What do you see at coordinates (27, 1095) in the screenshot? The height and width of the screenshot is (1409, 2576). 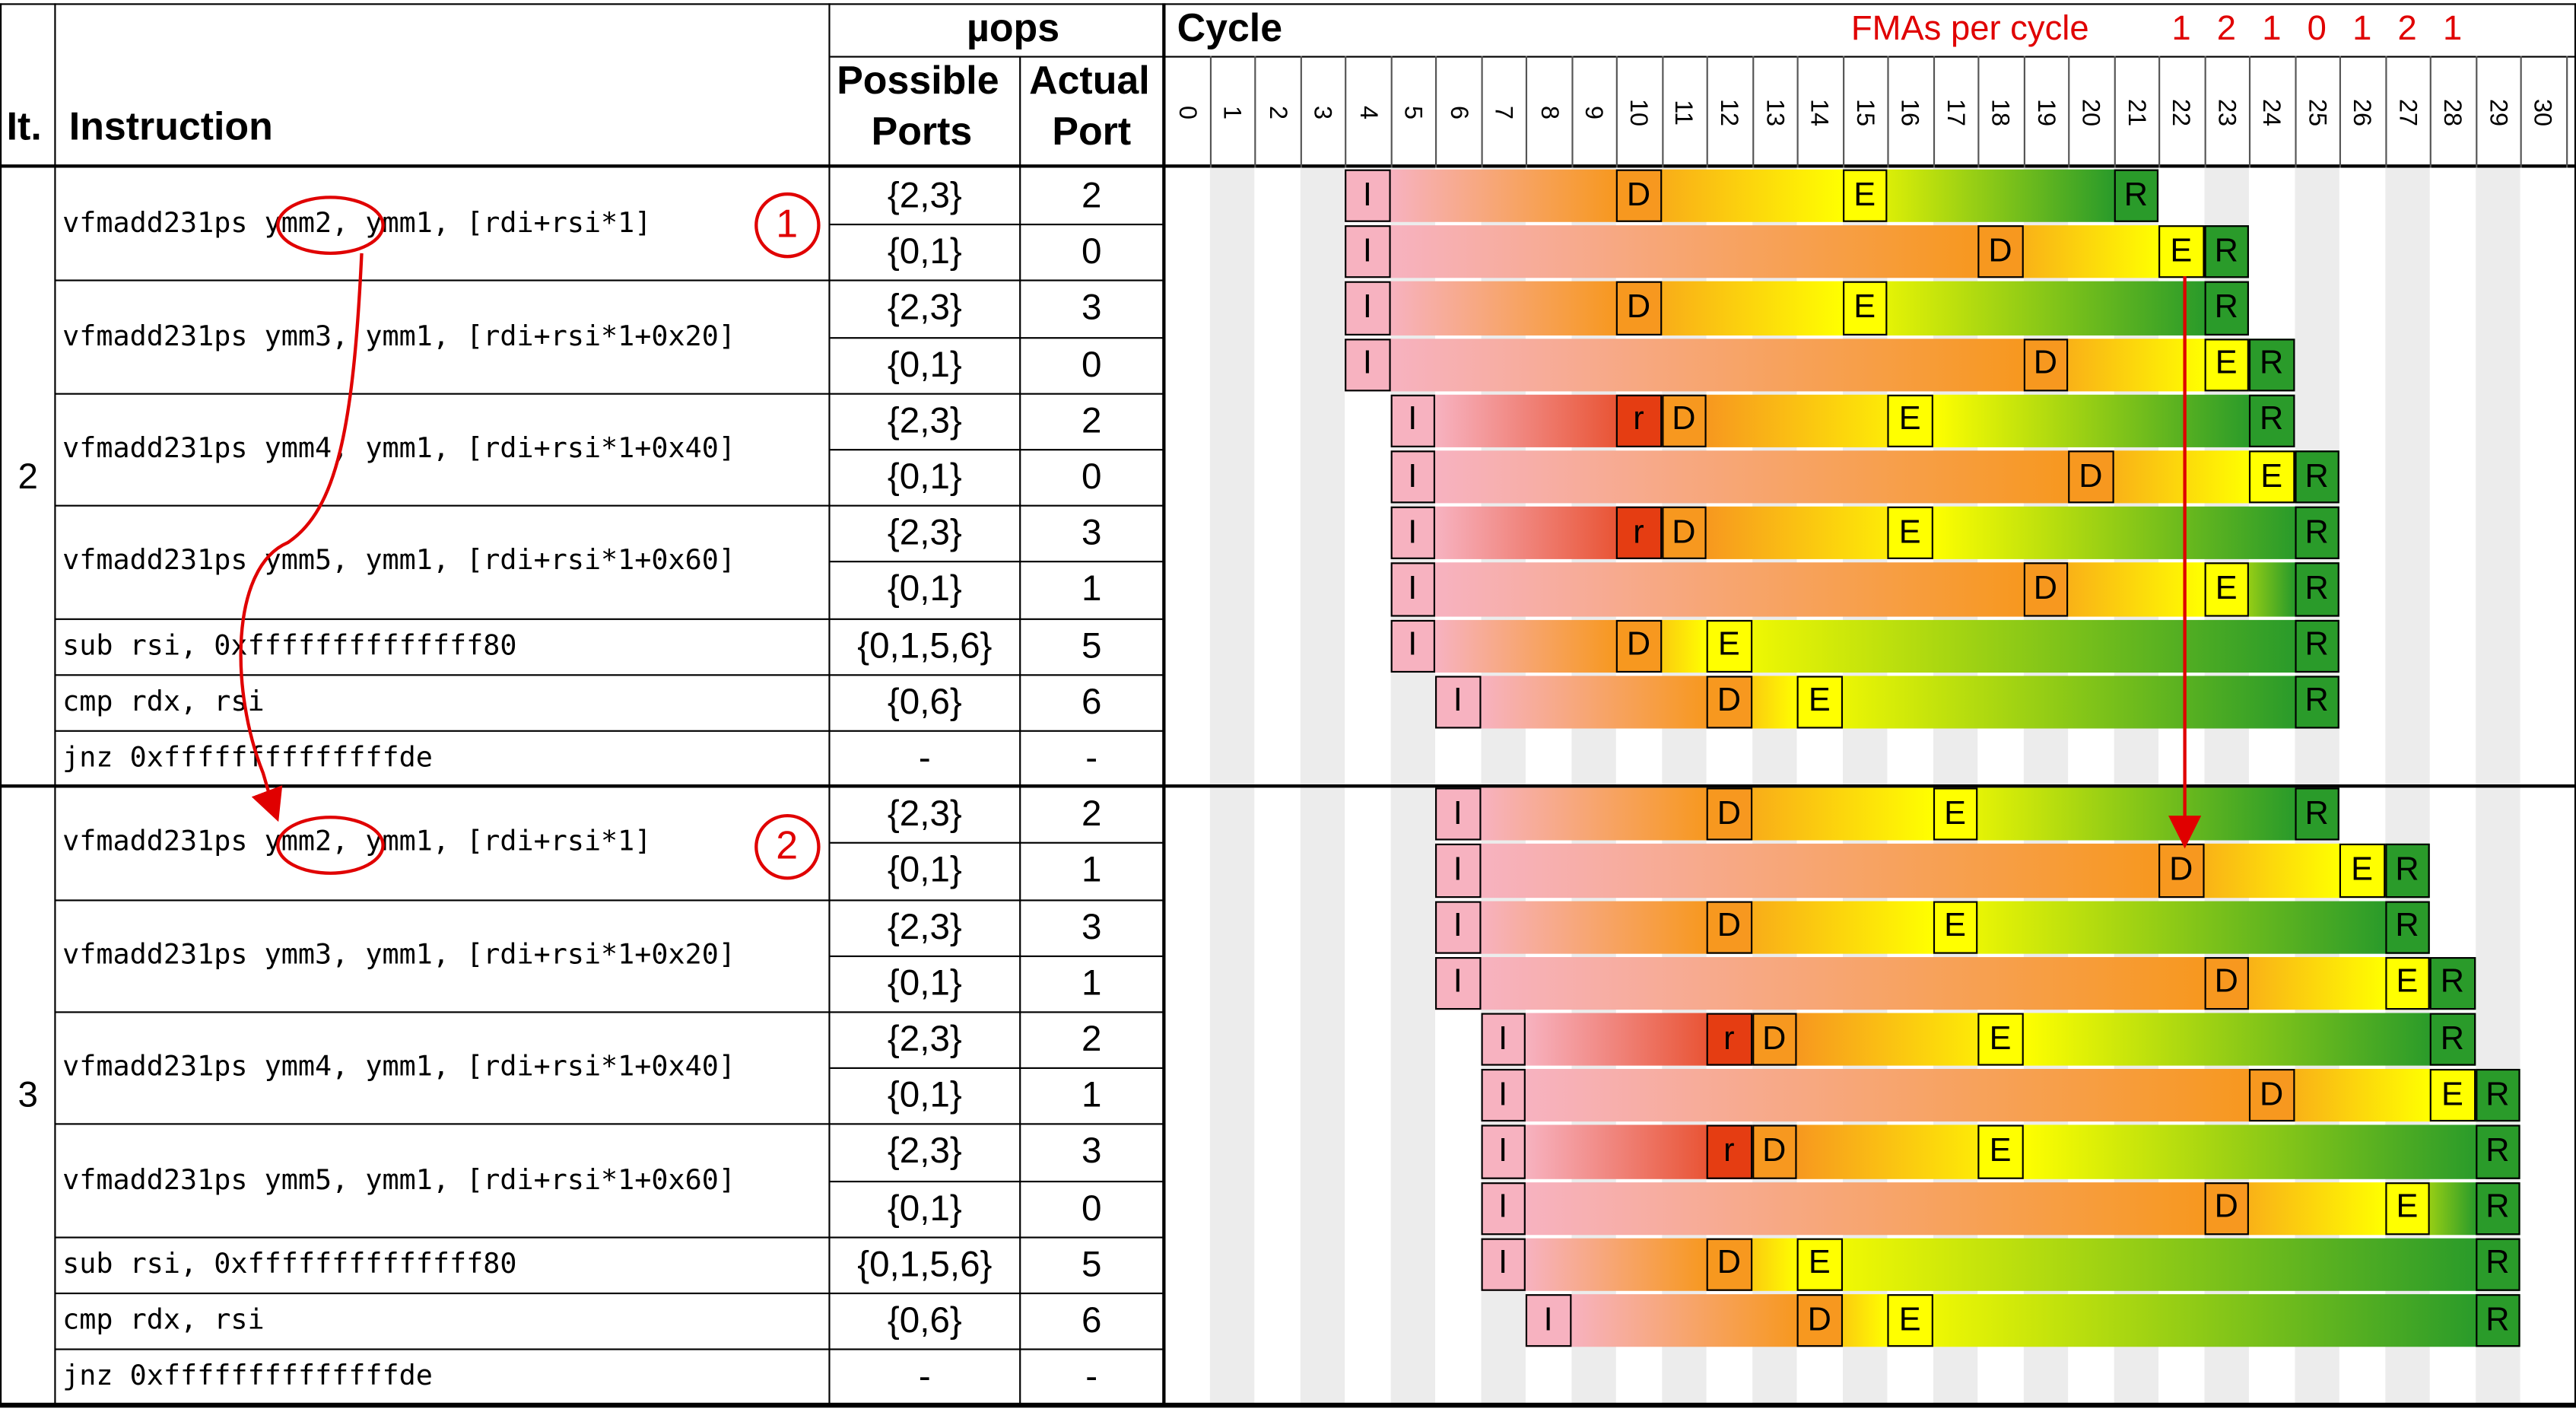 I see `iteration-label: 3` at bounding box center [27, 1095].